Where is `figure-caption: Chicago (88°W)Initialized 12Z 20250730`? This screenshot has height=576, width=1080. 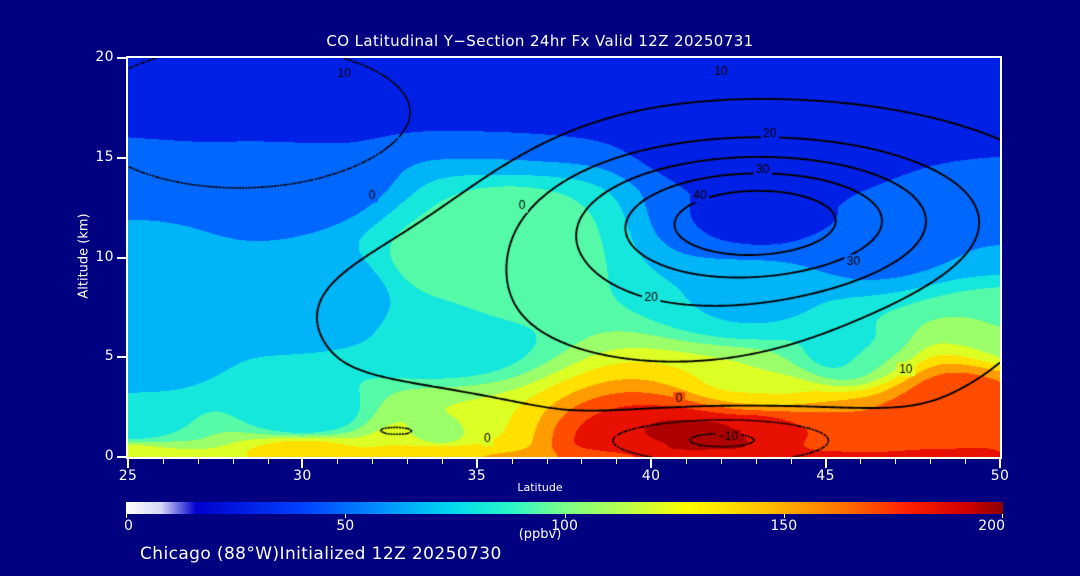
figure-caption: Chicago (88°W)Initialized 12Z 20250730 is located at coordinates (321, 554).